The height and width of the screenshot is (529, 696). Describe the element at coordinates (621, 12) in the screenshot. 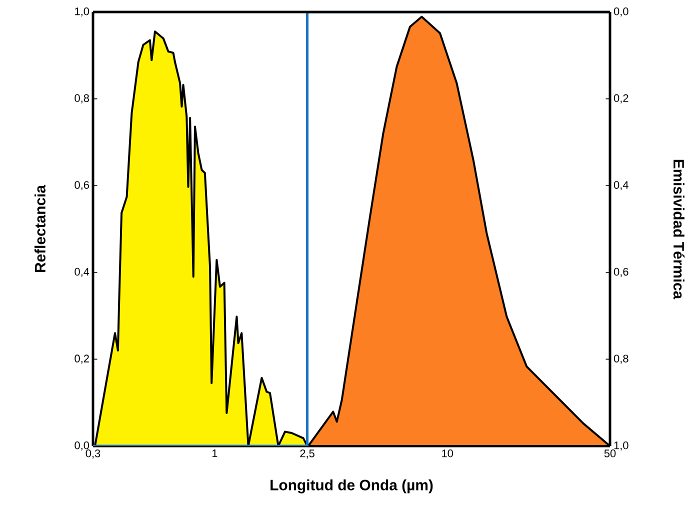

I see `y2-tick-label: 0,0` at that location.